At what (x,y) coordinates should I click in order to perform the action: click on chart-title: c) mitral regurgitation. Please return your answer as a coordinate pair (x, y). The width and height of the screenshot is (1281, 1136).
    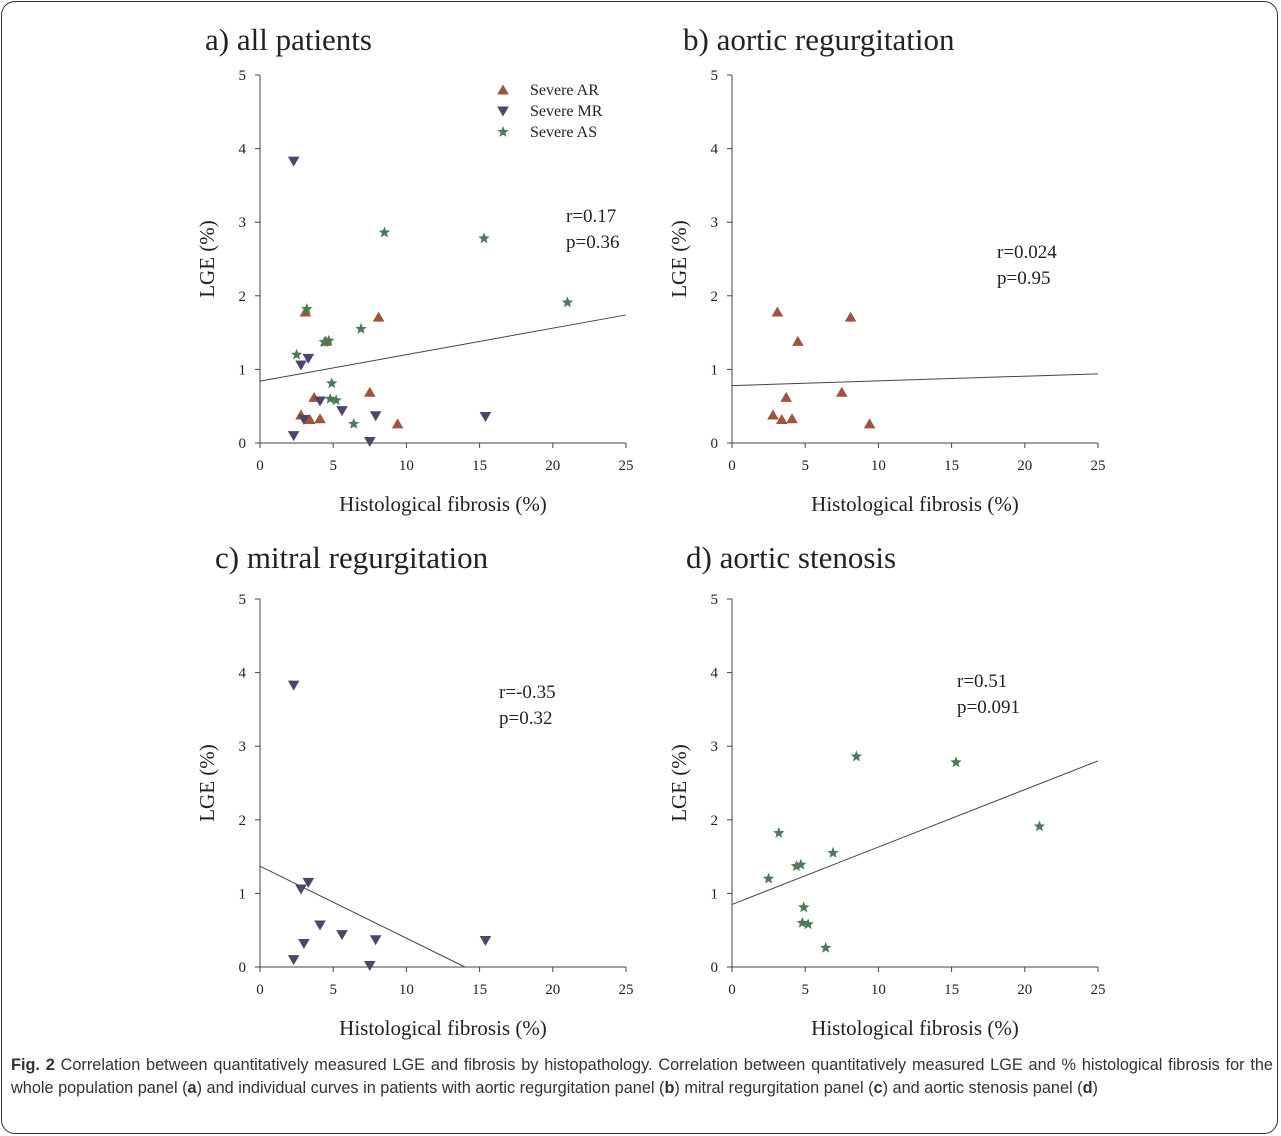
    Looking at the image, I should click on (352, 557).